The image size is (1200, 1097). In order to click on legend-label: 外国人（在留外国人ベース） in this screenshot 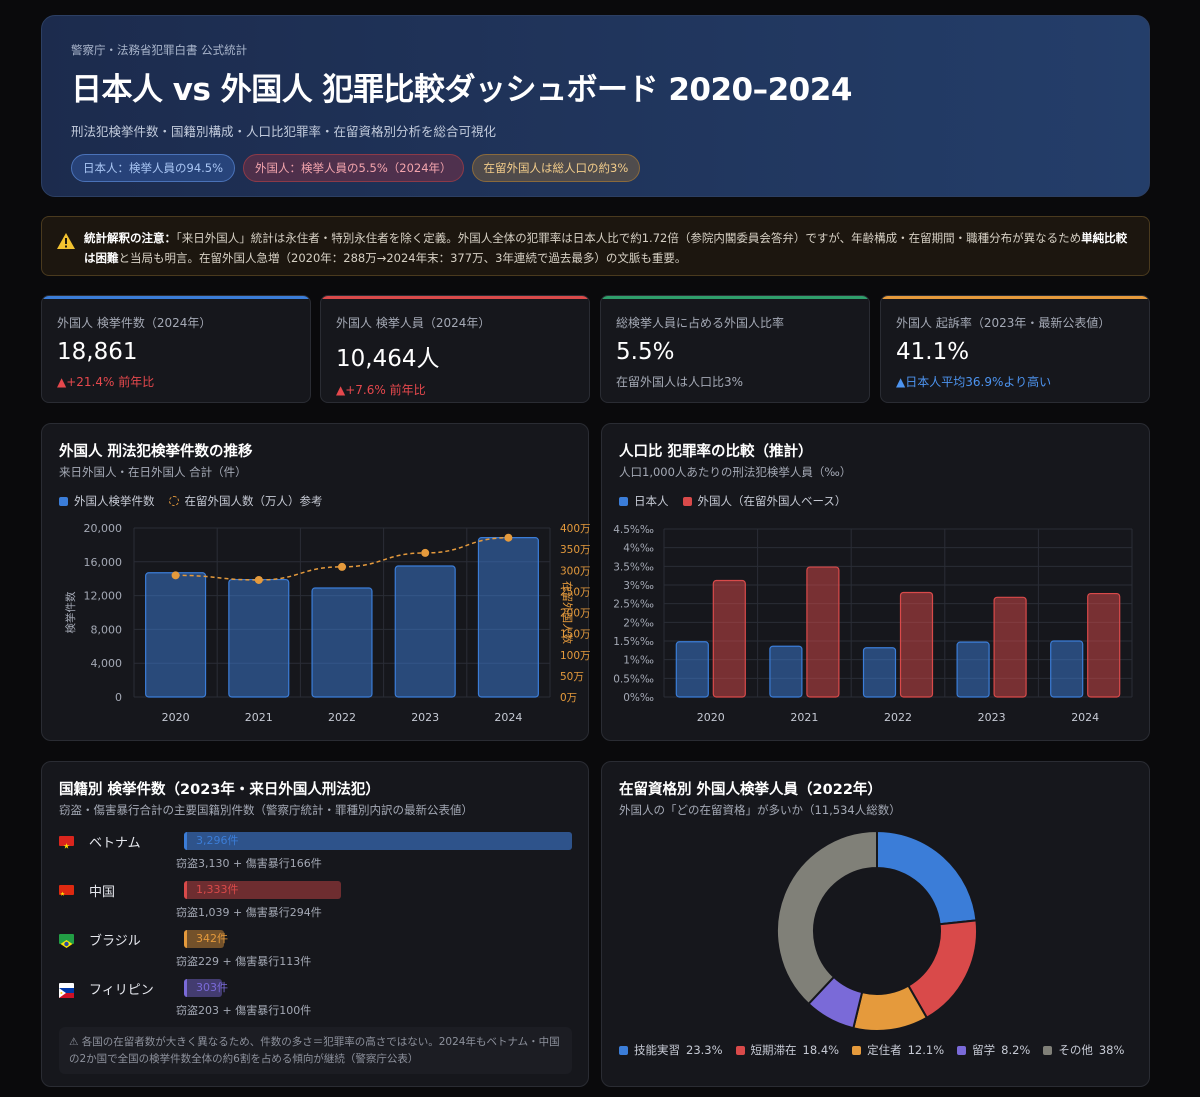, I will do `click(772, 501)`.